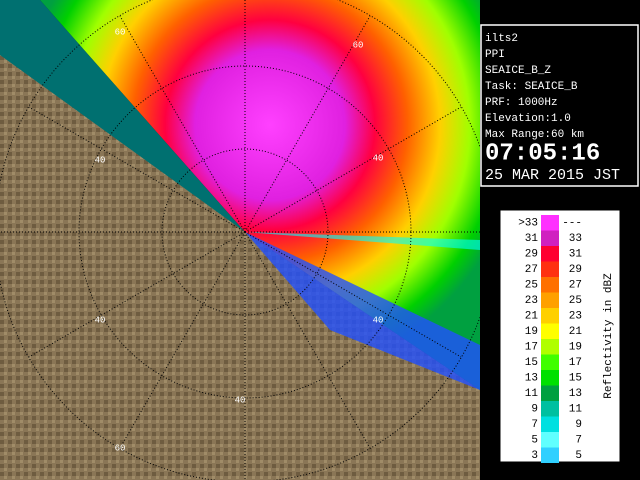 Image resolution: width=640 pixels, height=480 pixels. What do you see at coordinates (542, 153) in the screenshot?
I see `time: 07:05:16` at bounding box center [542, 153].